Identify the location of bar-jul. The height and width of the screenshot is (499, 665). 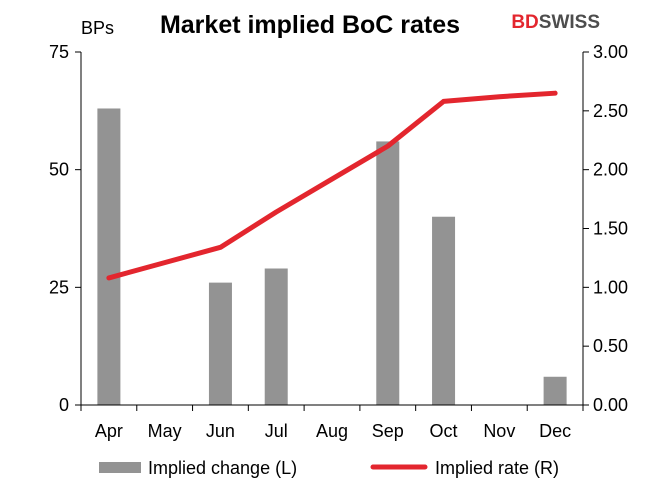
(276, 336).